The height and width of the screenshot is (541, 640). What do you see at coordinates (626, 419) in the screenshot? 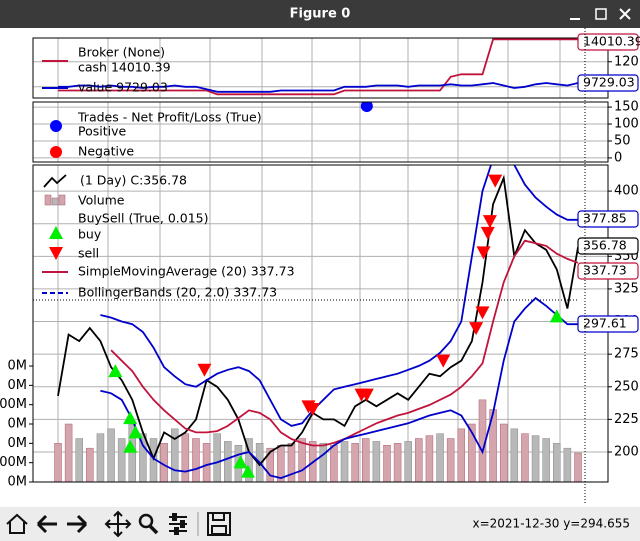
I see `y-tick-label: 225` at bounding box center [626, 419].